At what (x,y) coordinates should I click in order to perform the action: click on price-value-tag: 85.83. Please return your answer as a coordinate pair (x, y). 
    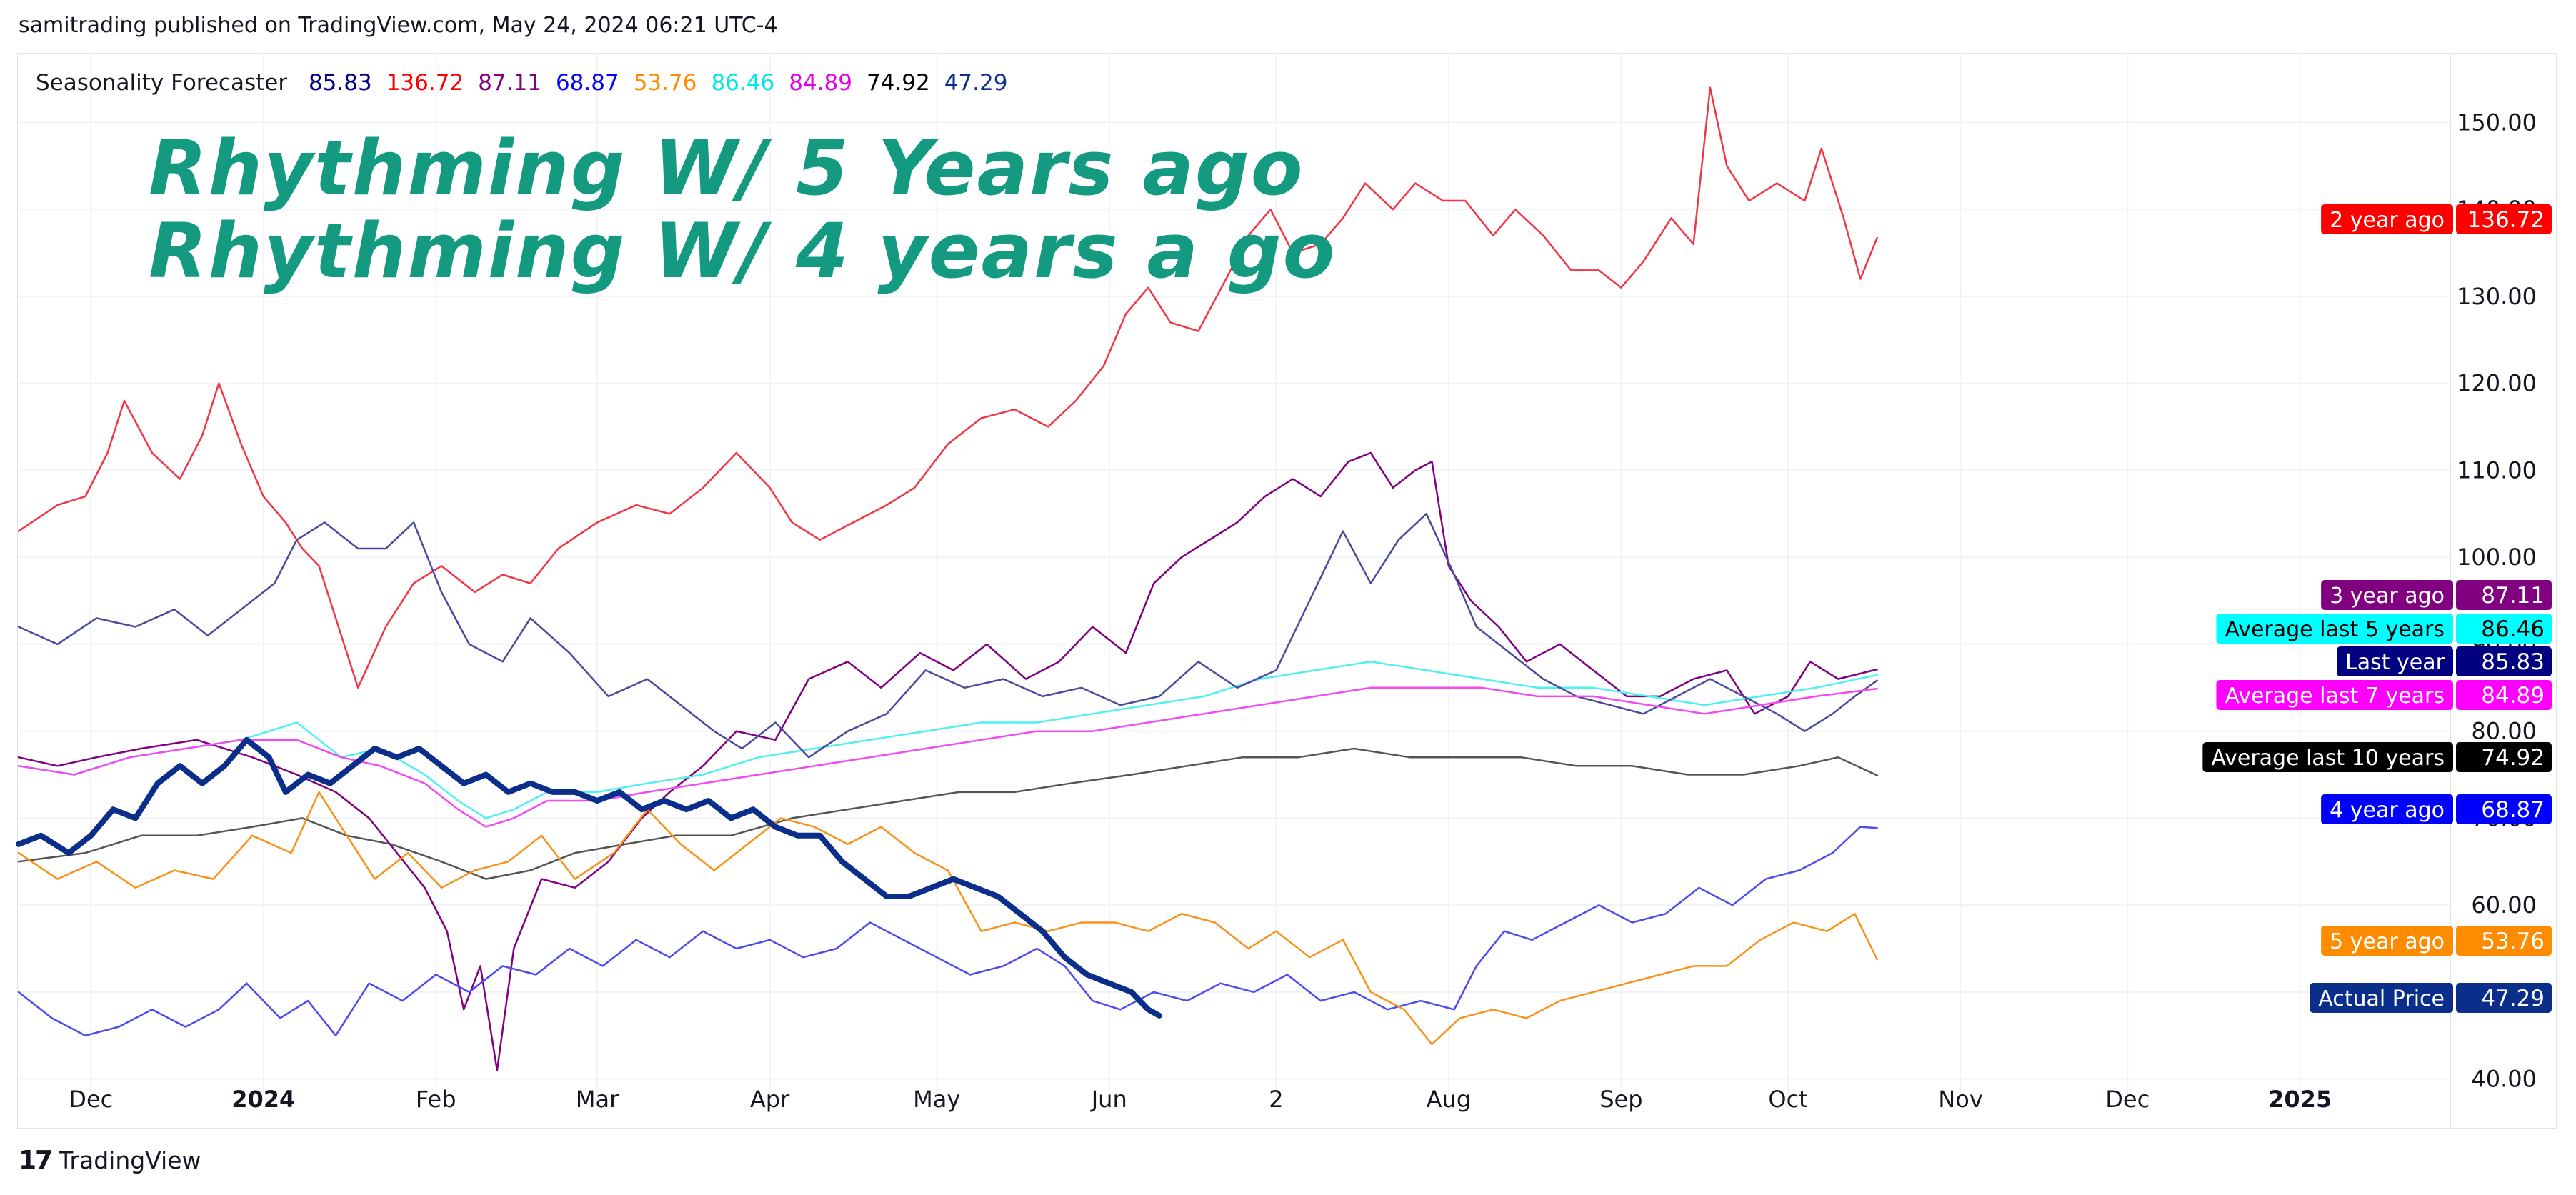
    Looking at the image, I should click on (2513, 662).